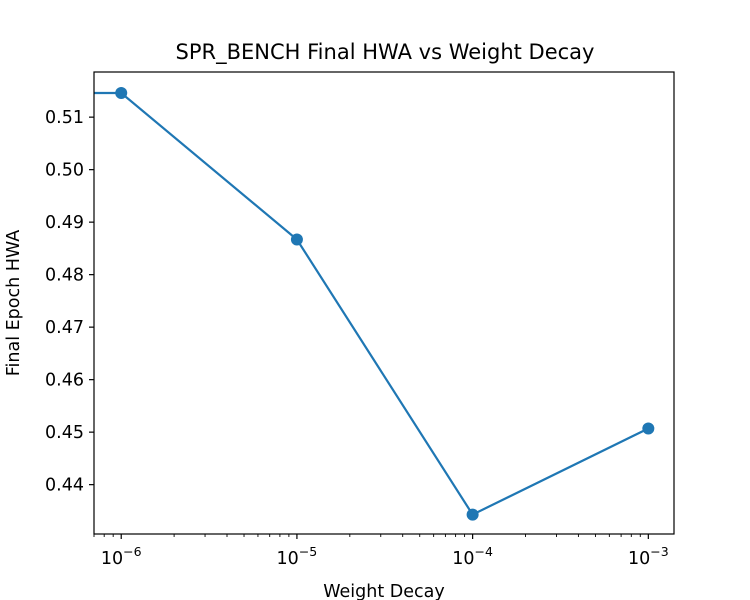 This screenshot has height=600, width=750. I want to click on y-tick-label: 0.49, so click(64, 223).